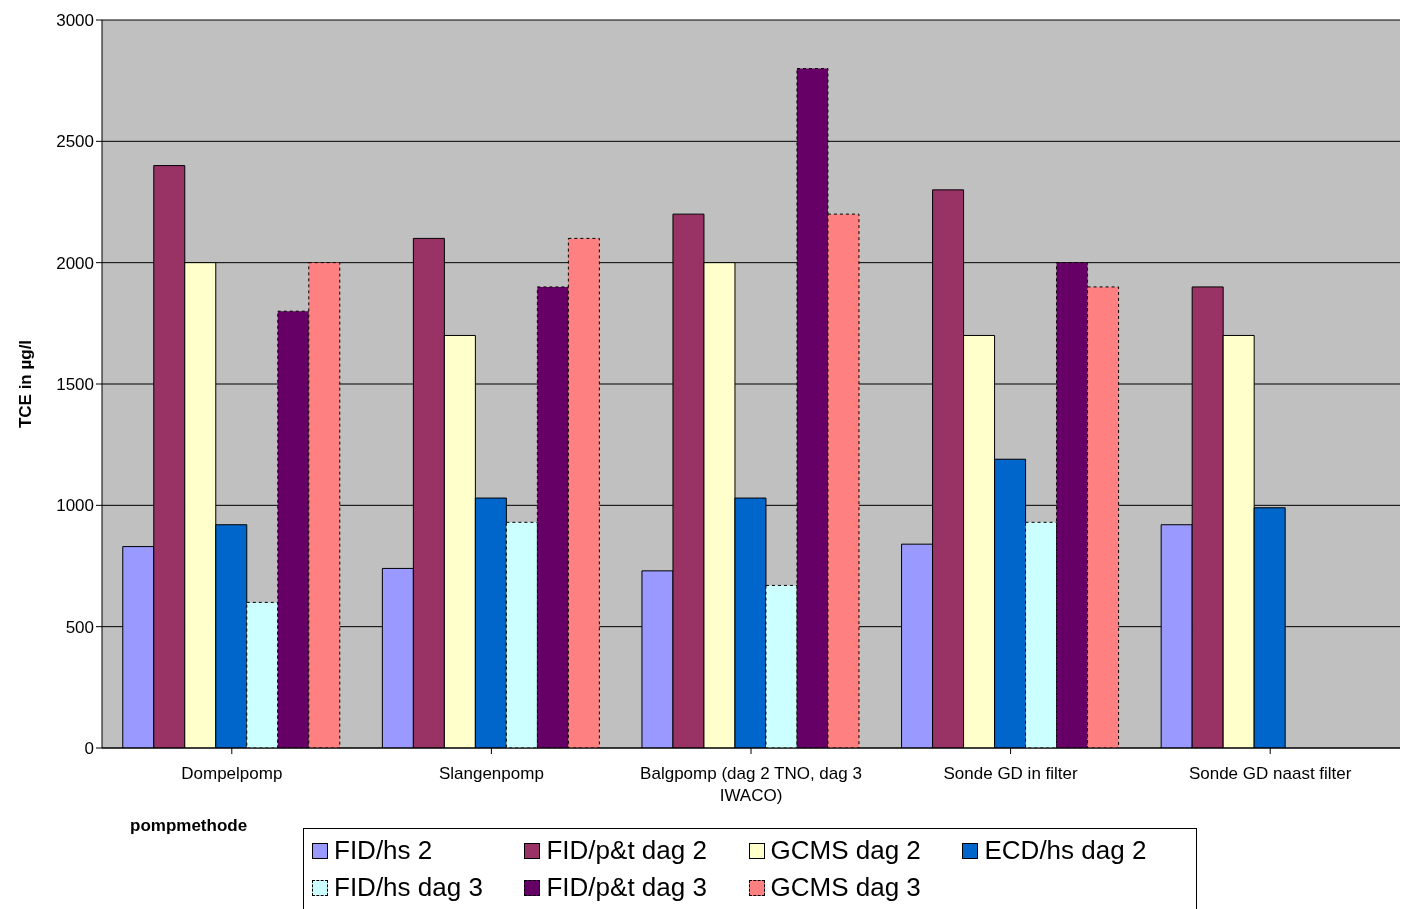 The image size is (1411, 909). What do you see at coordinates (491, 773) in the screenshot?
I see `x-tick-label: Slangenpomp` at bounding box center [491, 773].